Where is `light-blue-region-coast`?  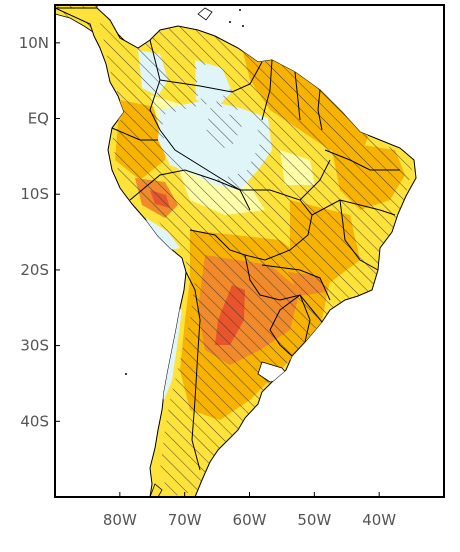
light-blue-region-coast is located at coordinates (163, 234).